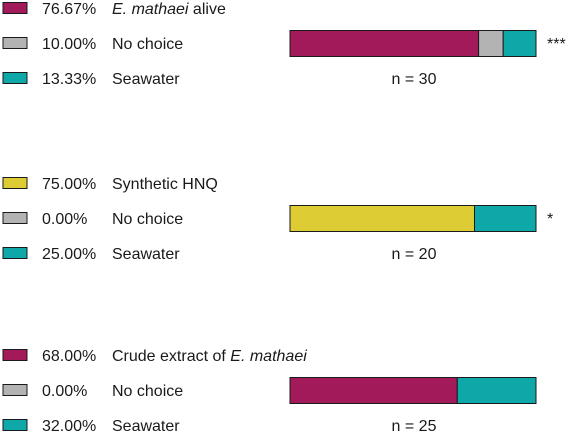 The image size is (566, 435). I want to click on legend-row: 13.33% Seawater, so click(91, 79).